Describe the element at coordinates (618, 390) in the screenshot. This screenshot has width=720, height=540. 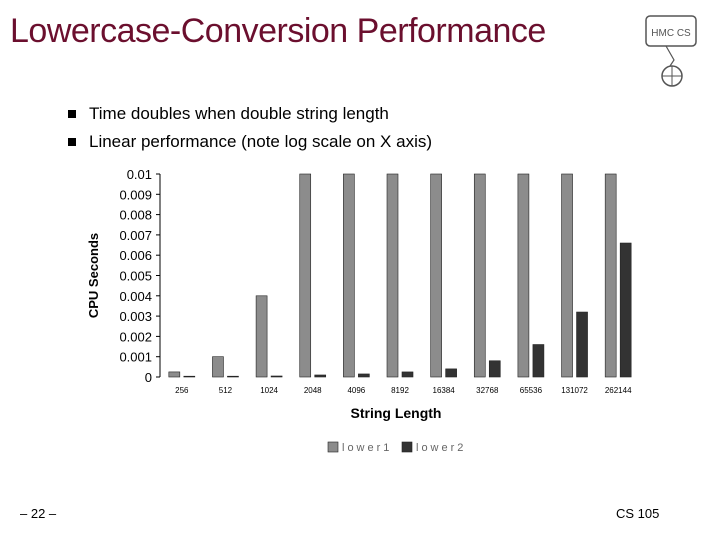
I see `x-tick-label: 262144` at that location.